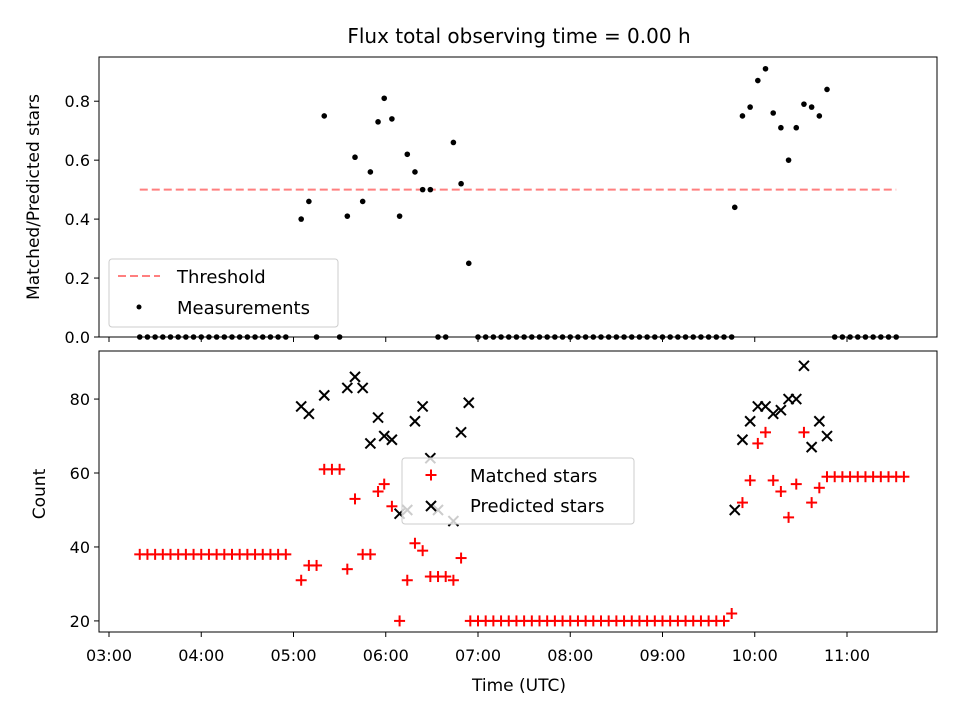 This screenshot has width=960, height=720. I want to click on x-tick-label: 06:00, so click(386, 655).